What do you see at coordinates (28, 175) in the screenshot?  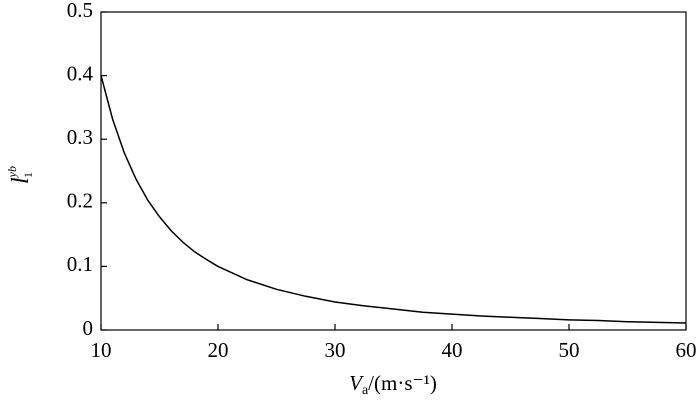 I see `y-label-sub: 1` at bounding box center [28, 175].